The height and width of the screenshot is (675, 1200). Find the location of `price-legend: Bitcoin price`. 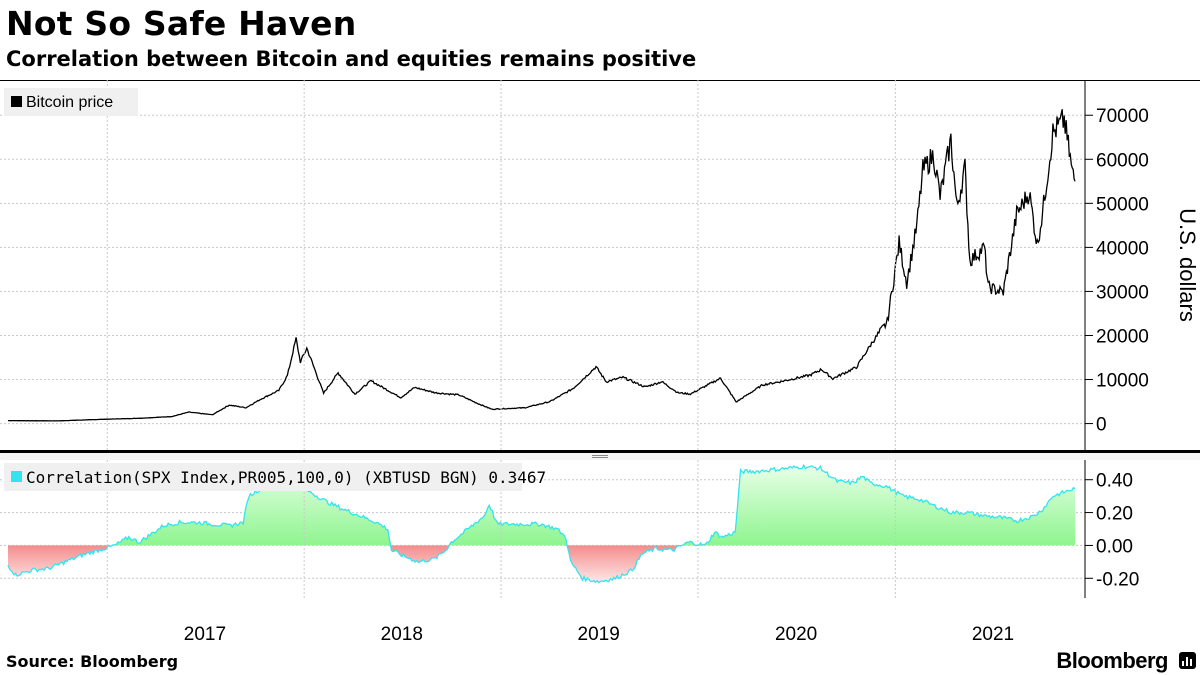

price-legend: Bitcoin price is located at coordinates (71, 102).